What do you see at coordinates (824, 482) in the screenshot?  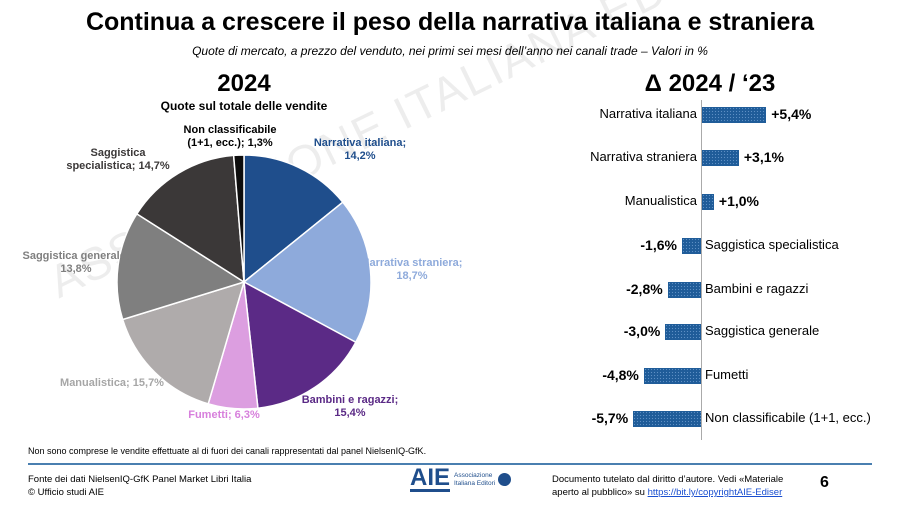 I see `page-number: 6` at bounding box center [824, 482].